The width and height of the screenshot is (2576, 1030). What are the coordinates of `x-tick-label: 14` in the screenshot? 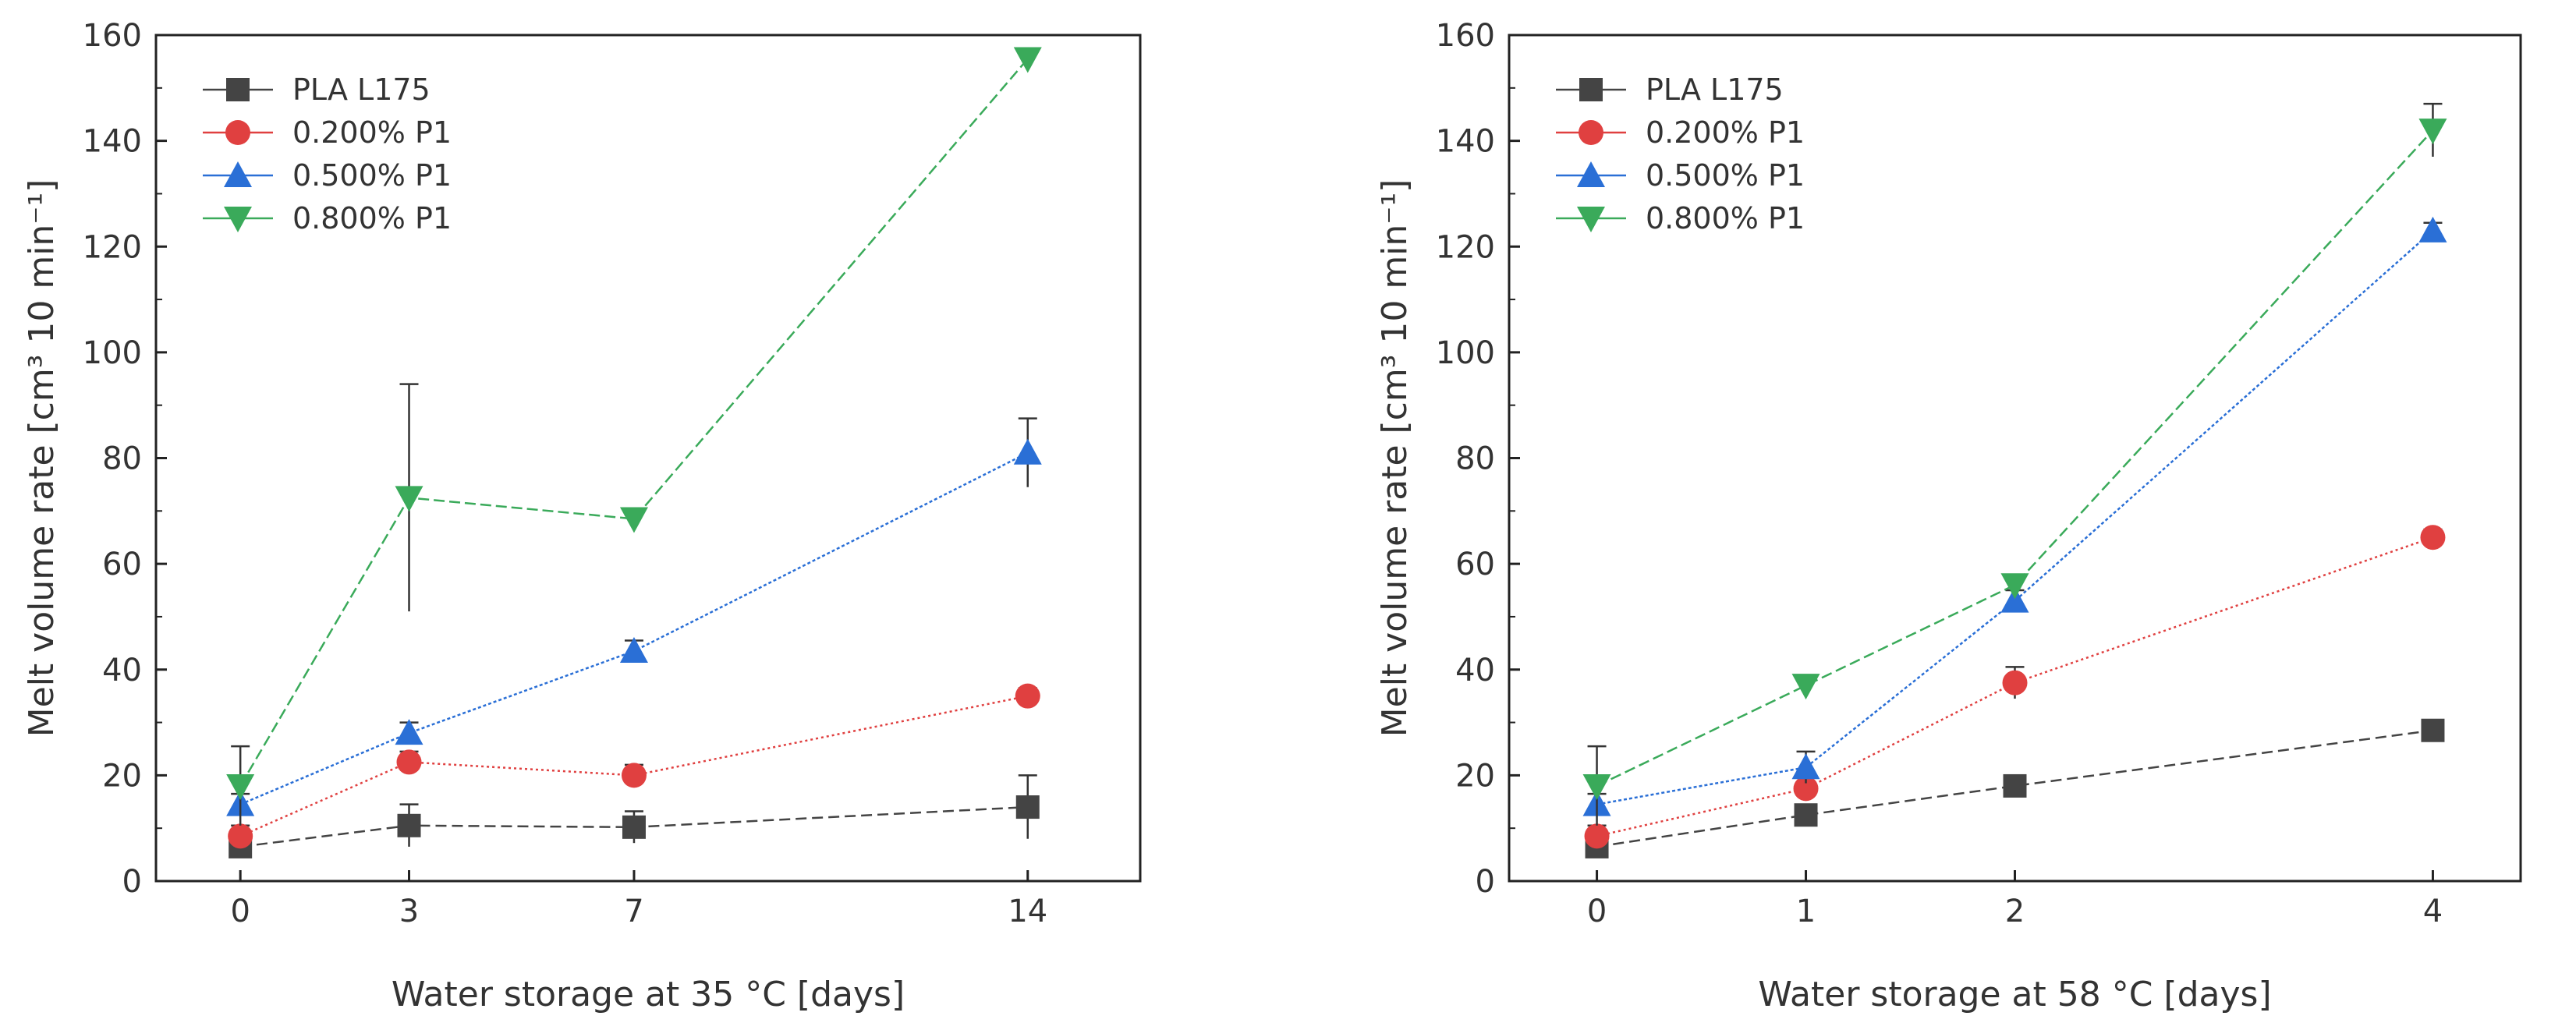 It's located at (1027, 911).